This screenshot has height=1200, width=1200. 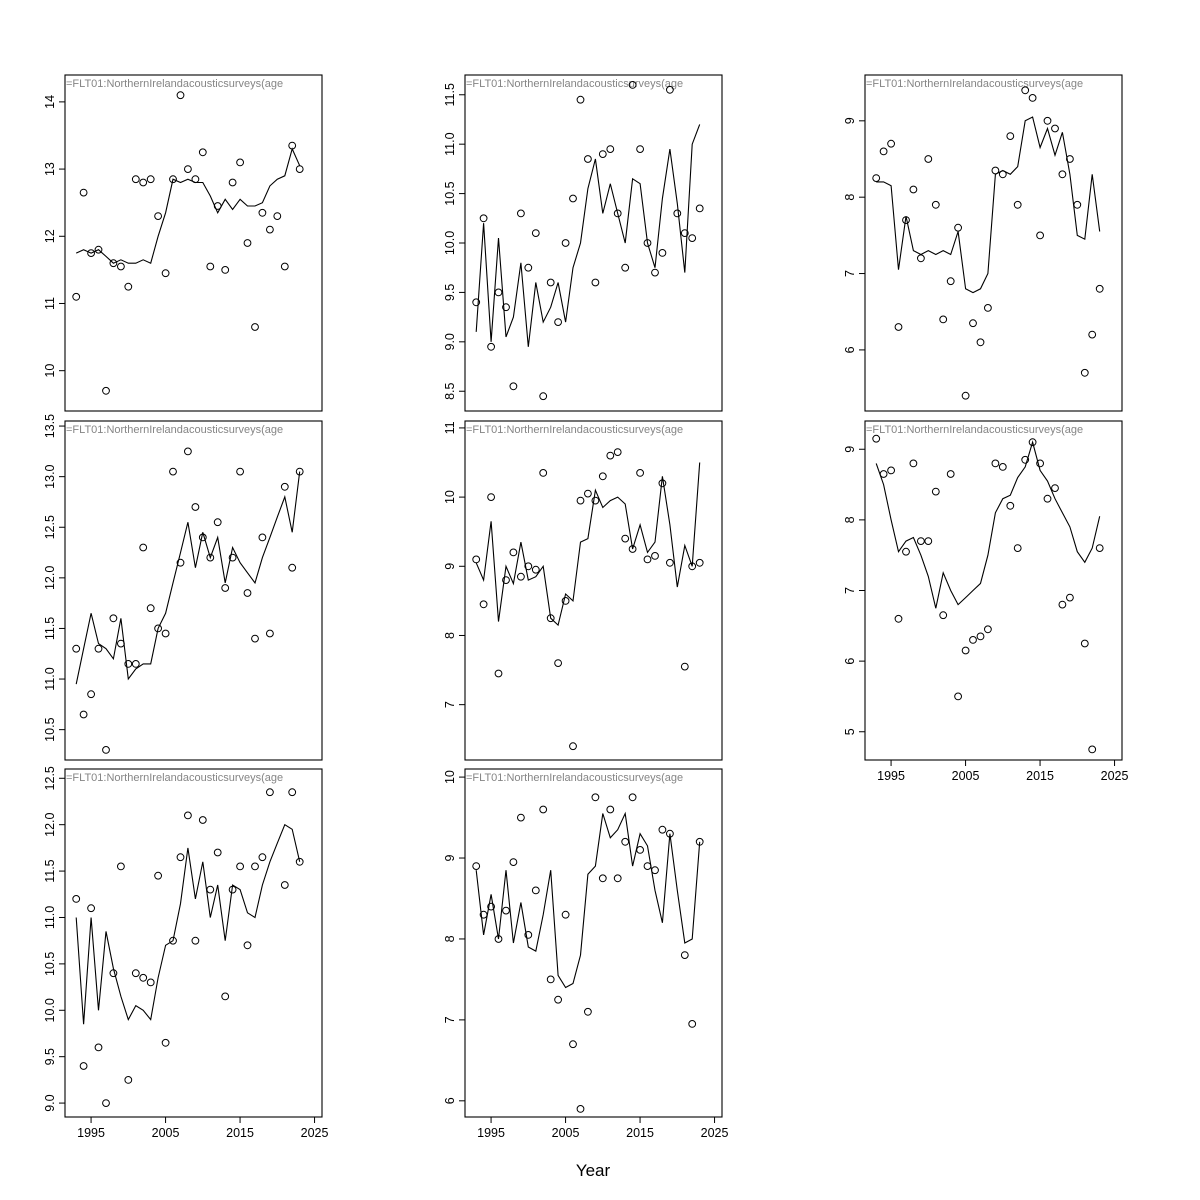 What do you see at coordinates (715, 1133) in the screenshot?
I see `x-tick-label: 2025` at bounding box center [715, 1133].